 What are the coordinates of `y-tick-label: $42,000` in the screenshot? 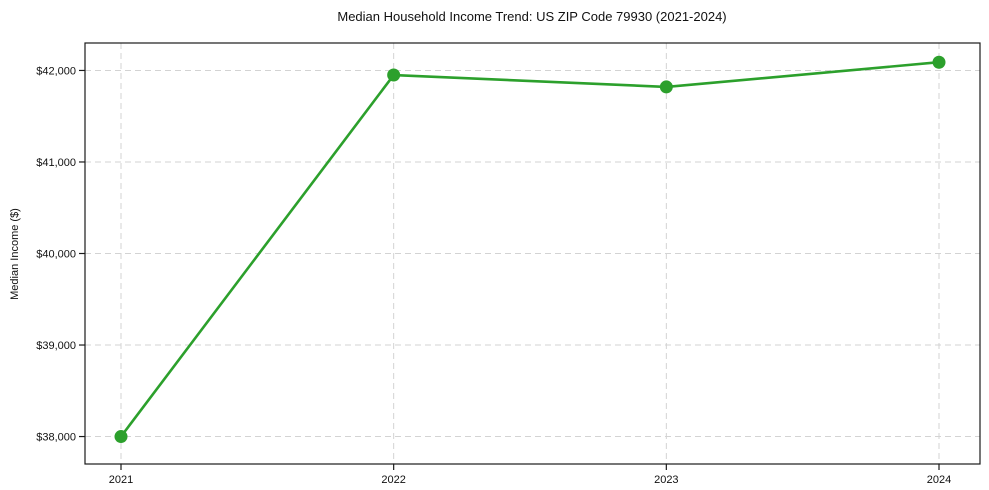 It's located at (56, 71).